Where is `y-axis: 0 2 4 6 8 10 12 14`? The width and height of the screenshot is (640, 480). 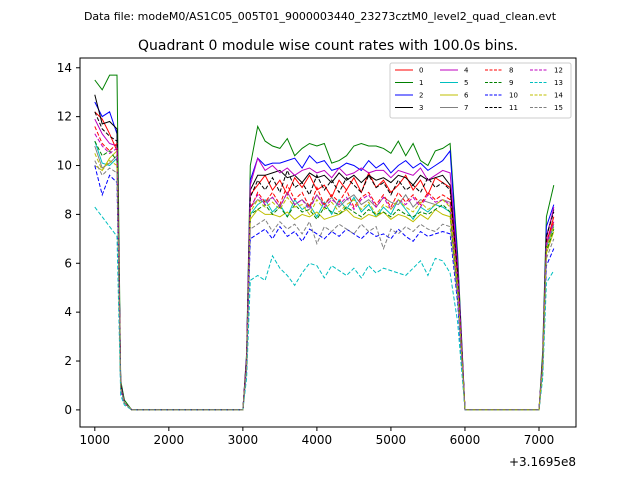
y-axis: 0 2 4 6 8 10 12 14 is located at coordinates (68, 239).